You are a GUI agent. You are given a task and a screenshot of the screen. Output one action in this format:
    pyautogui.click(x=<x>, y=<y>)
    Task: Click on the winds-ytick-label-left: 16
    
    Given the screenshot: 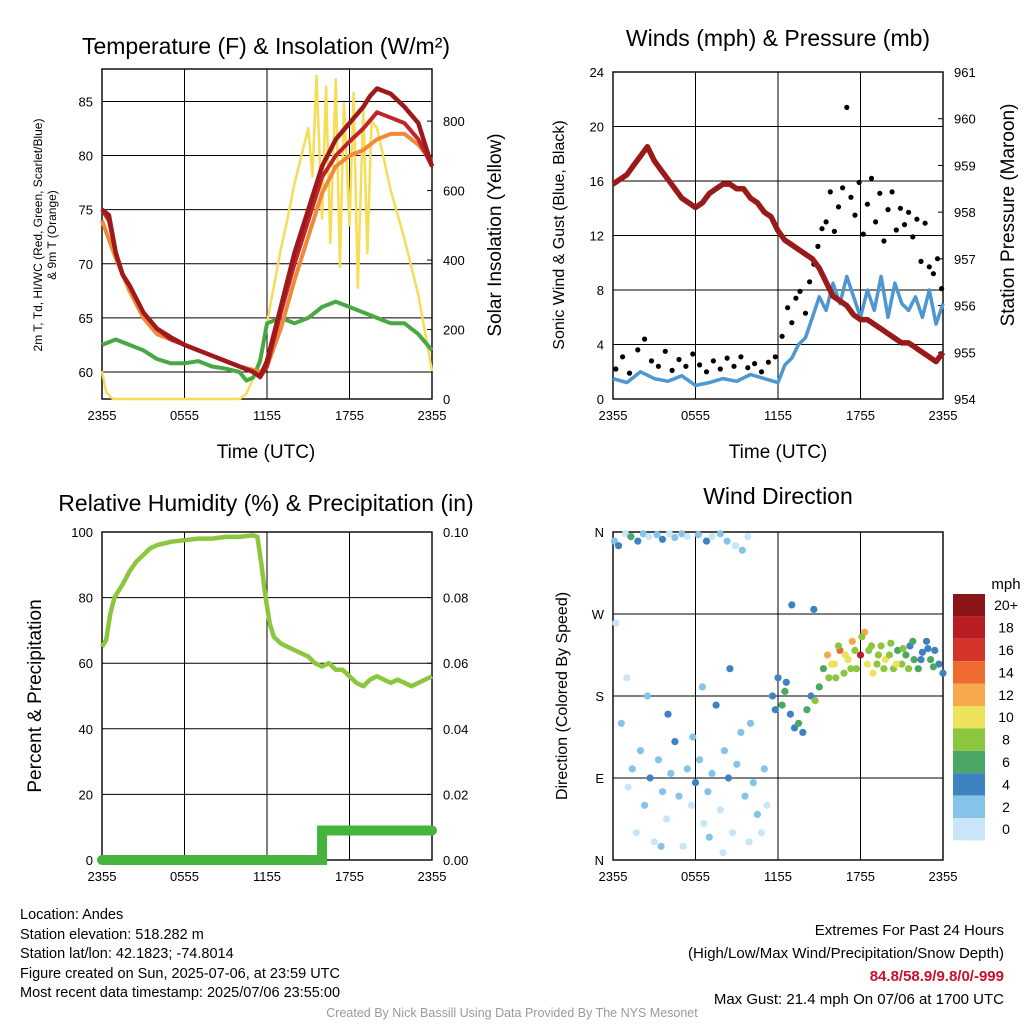 What is the action you would take?
    pyautogui.click(x=597, y=181)
    